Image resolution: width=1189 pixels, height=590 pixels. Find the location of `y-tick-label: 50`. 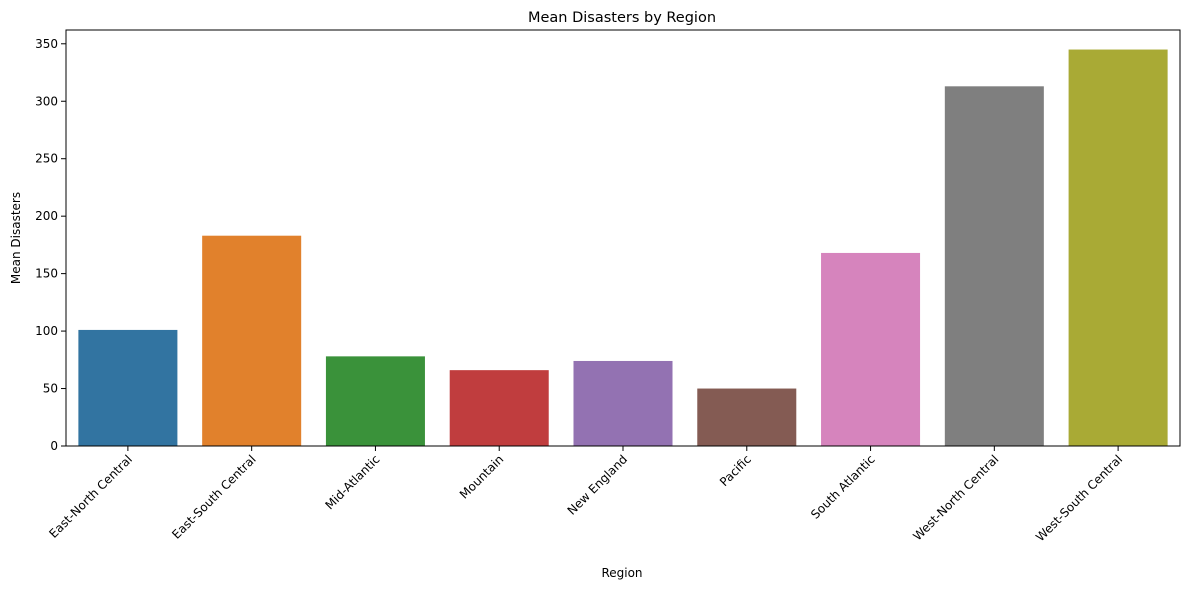

y-tick-label: 50 is located at coordinates (50, 389).